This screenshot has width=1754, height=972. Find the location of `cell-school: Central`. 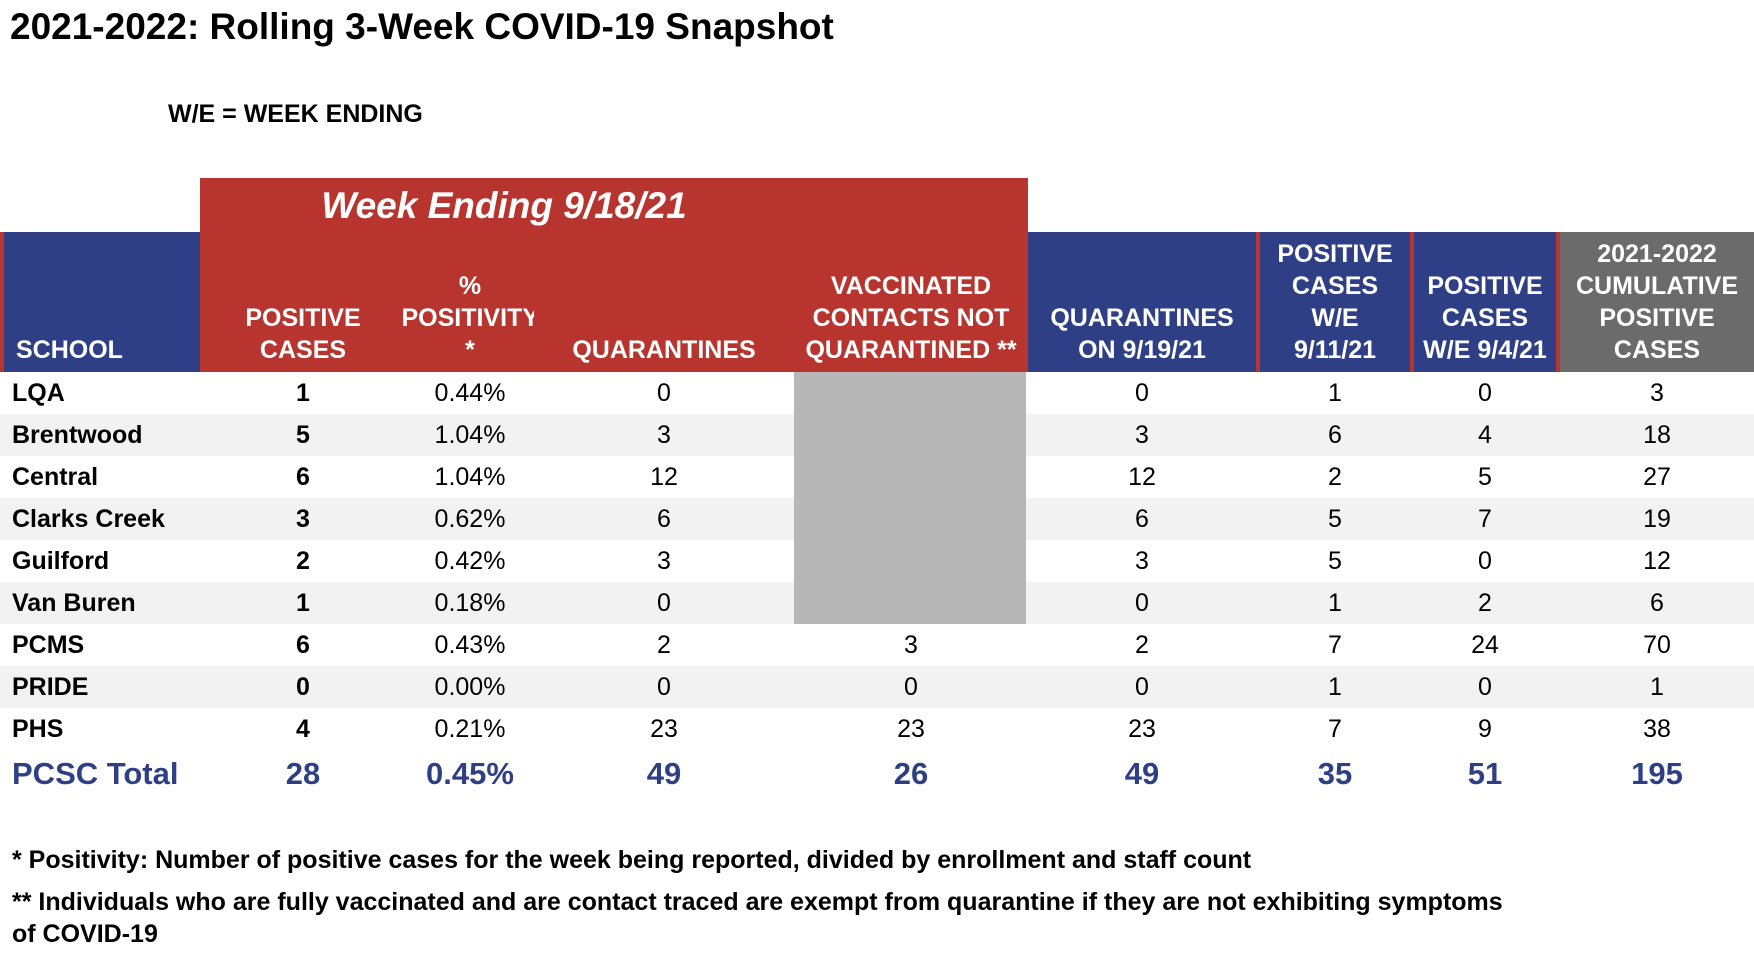

cell-school: Central is located at coordinates (55, 477).